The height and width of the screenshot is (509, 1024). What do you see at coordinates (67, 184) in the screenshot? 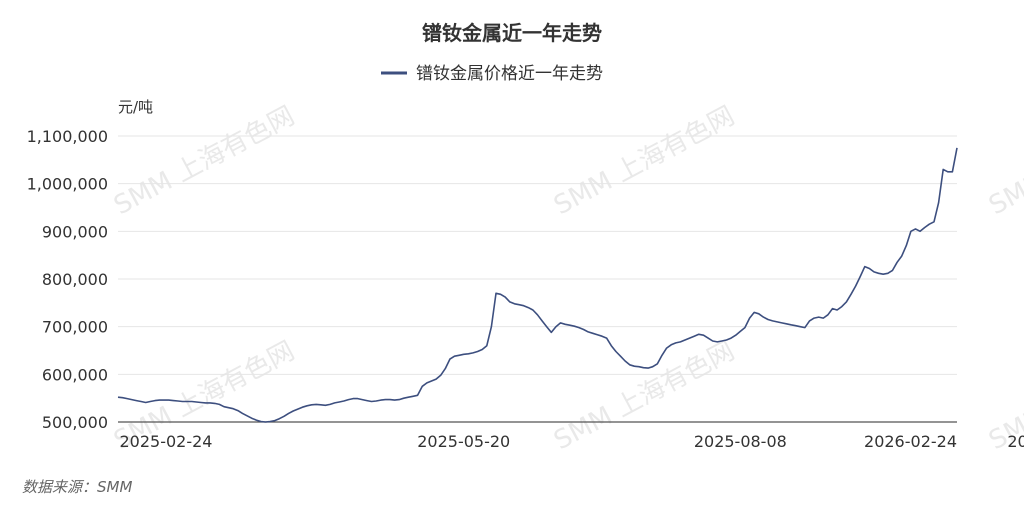
I see `y-tick-label: 1,000,000` at bounding box center [67, 184].